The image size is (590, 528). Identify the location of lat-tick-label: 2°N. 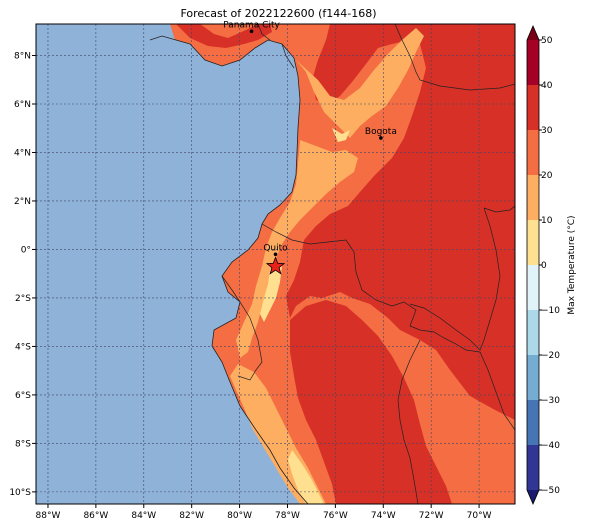
(22, 202).